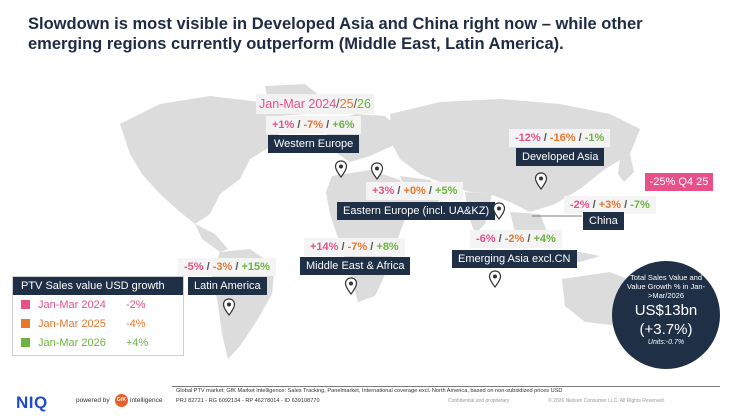 This screenshot has width=740, height=416. What do you see at coordinates (137, 342) in the screenshot?
I see `legend-value: +4%` at bounding box center [137, 342].